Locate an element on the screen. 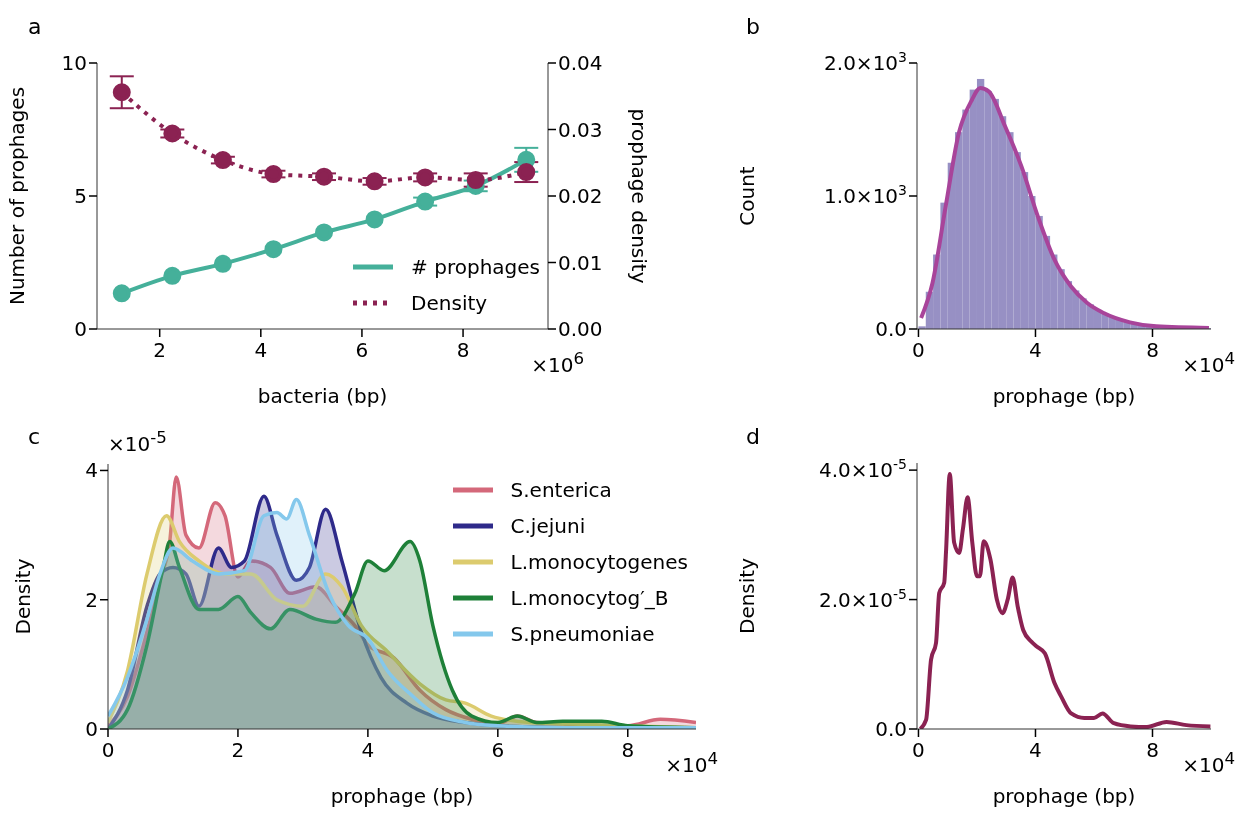 This screenshot has width=1237, height=818. y-tick-label: 4.0×10$^{-5}$ is located at coordinates (863, 469).